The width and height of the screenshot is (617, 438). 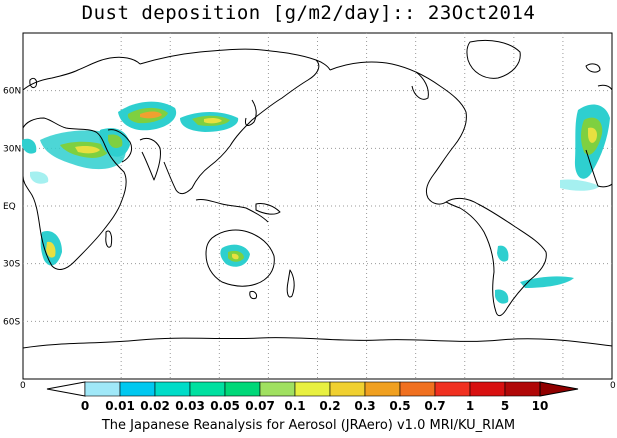 I want to click on dust-area-sahara-hot, so click(x=87, y=150).